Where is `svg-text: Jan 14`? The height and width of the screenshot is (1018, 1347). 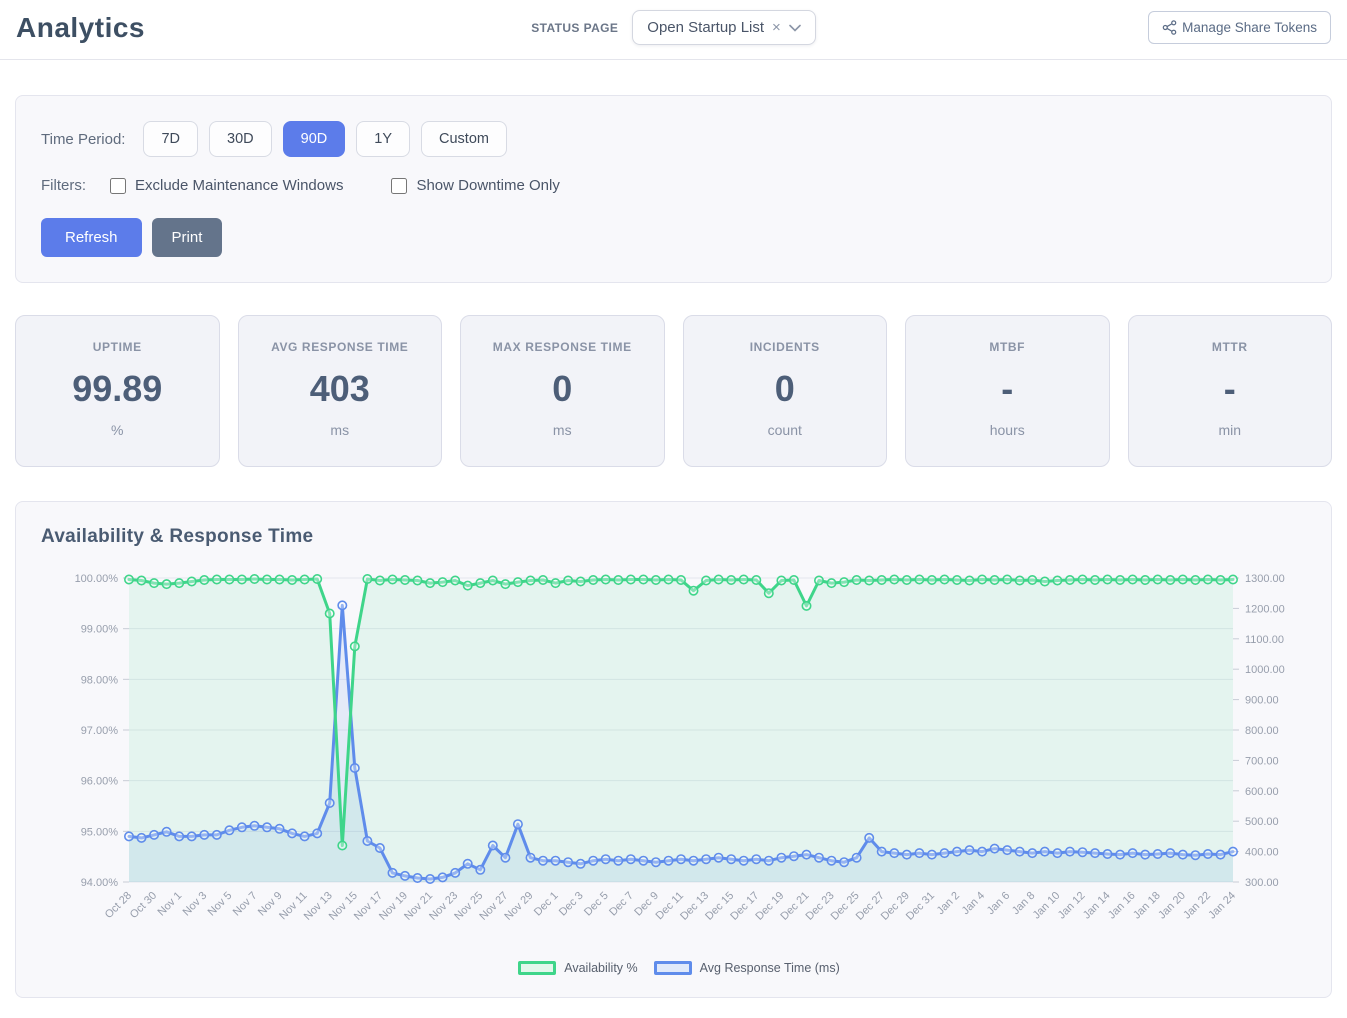 svg-text: Jan 14 is located at coordinates (1097, 906).